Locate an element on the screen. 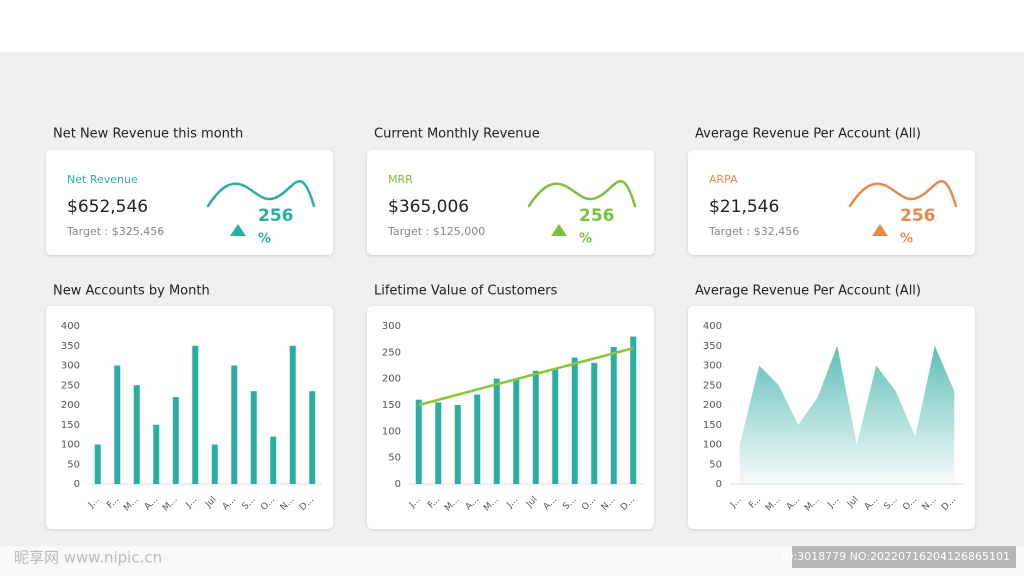 The height and width of the screenshot is (580, 1024). area is located at coordinates (847, 414).